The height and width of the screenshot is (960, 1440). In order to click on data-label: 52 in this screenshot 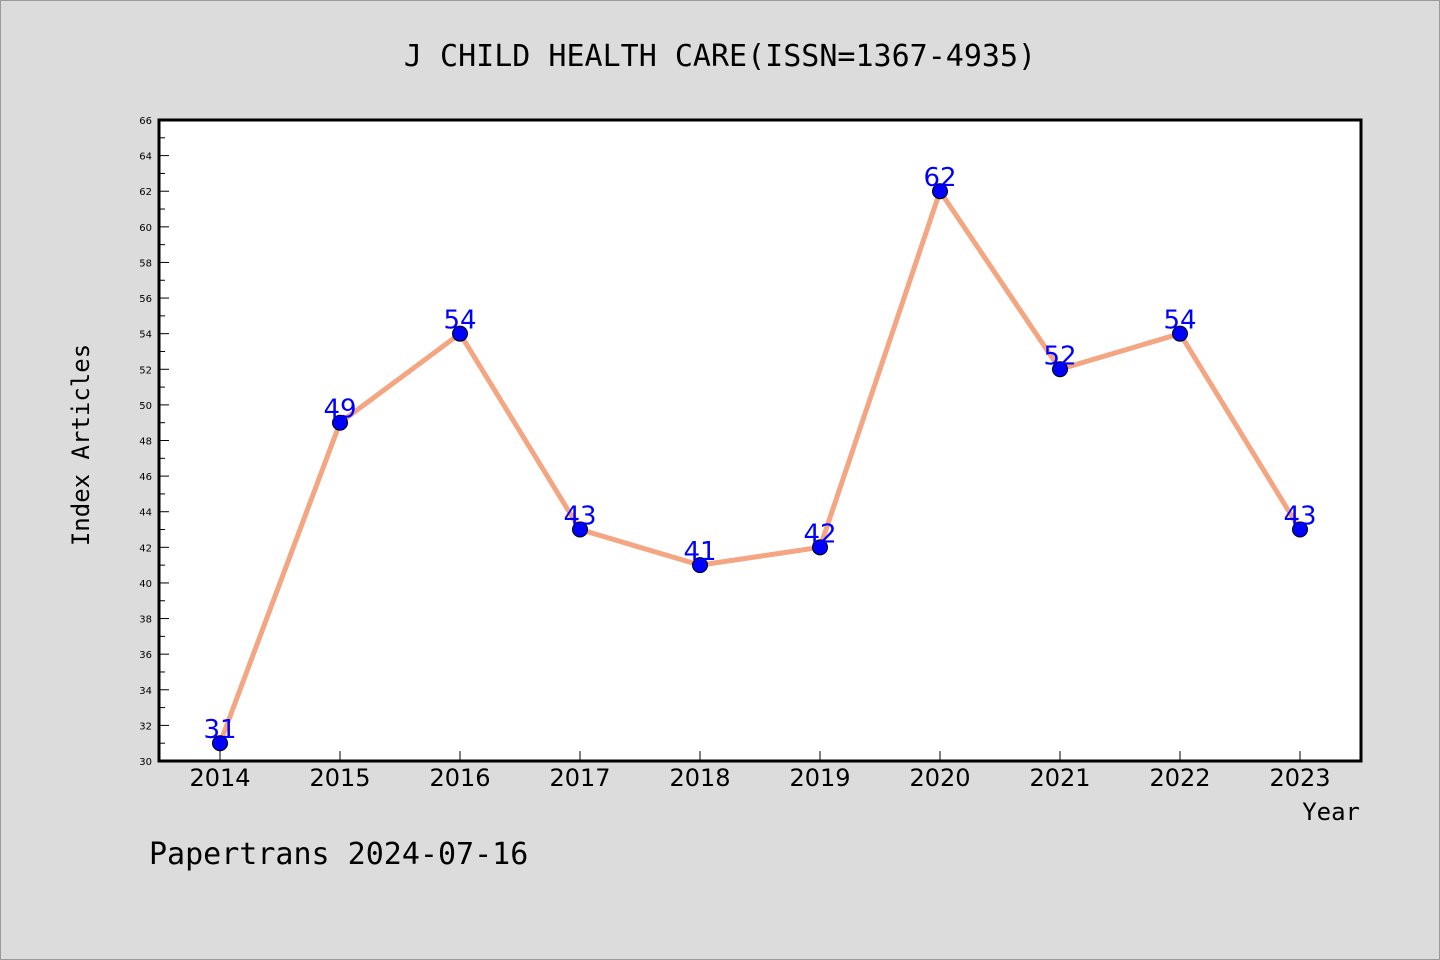, I will do `click(1059, 356)`.